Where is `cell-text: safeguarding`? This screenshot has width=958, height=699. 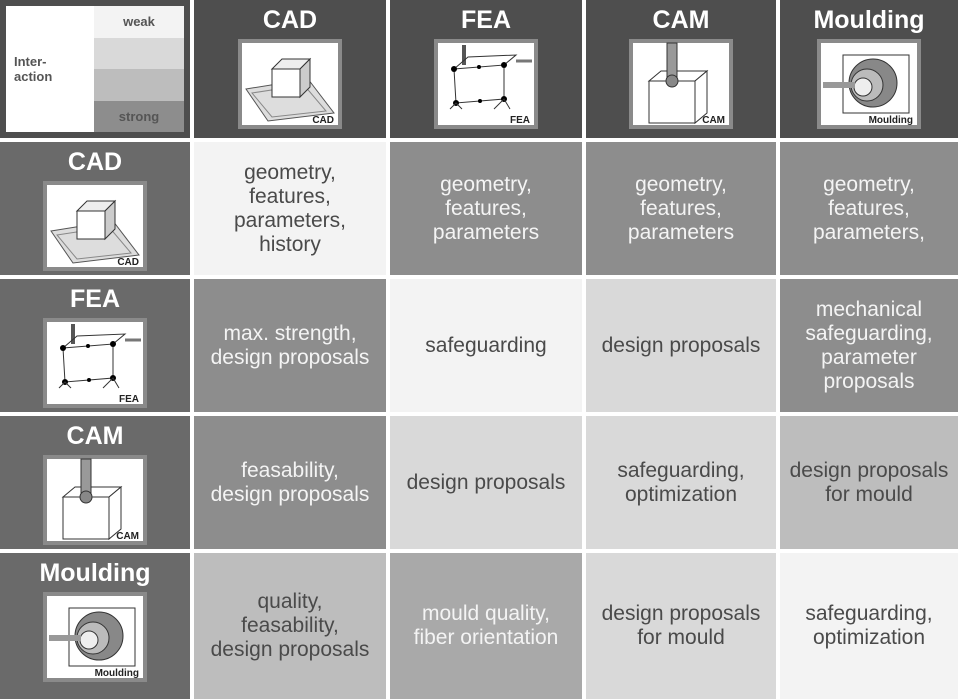
cell-text: safeguarding is located at coordinates (486, 345).